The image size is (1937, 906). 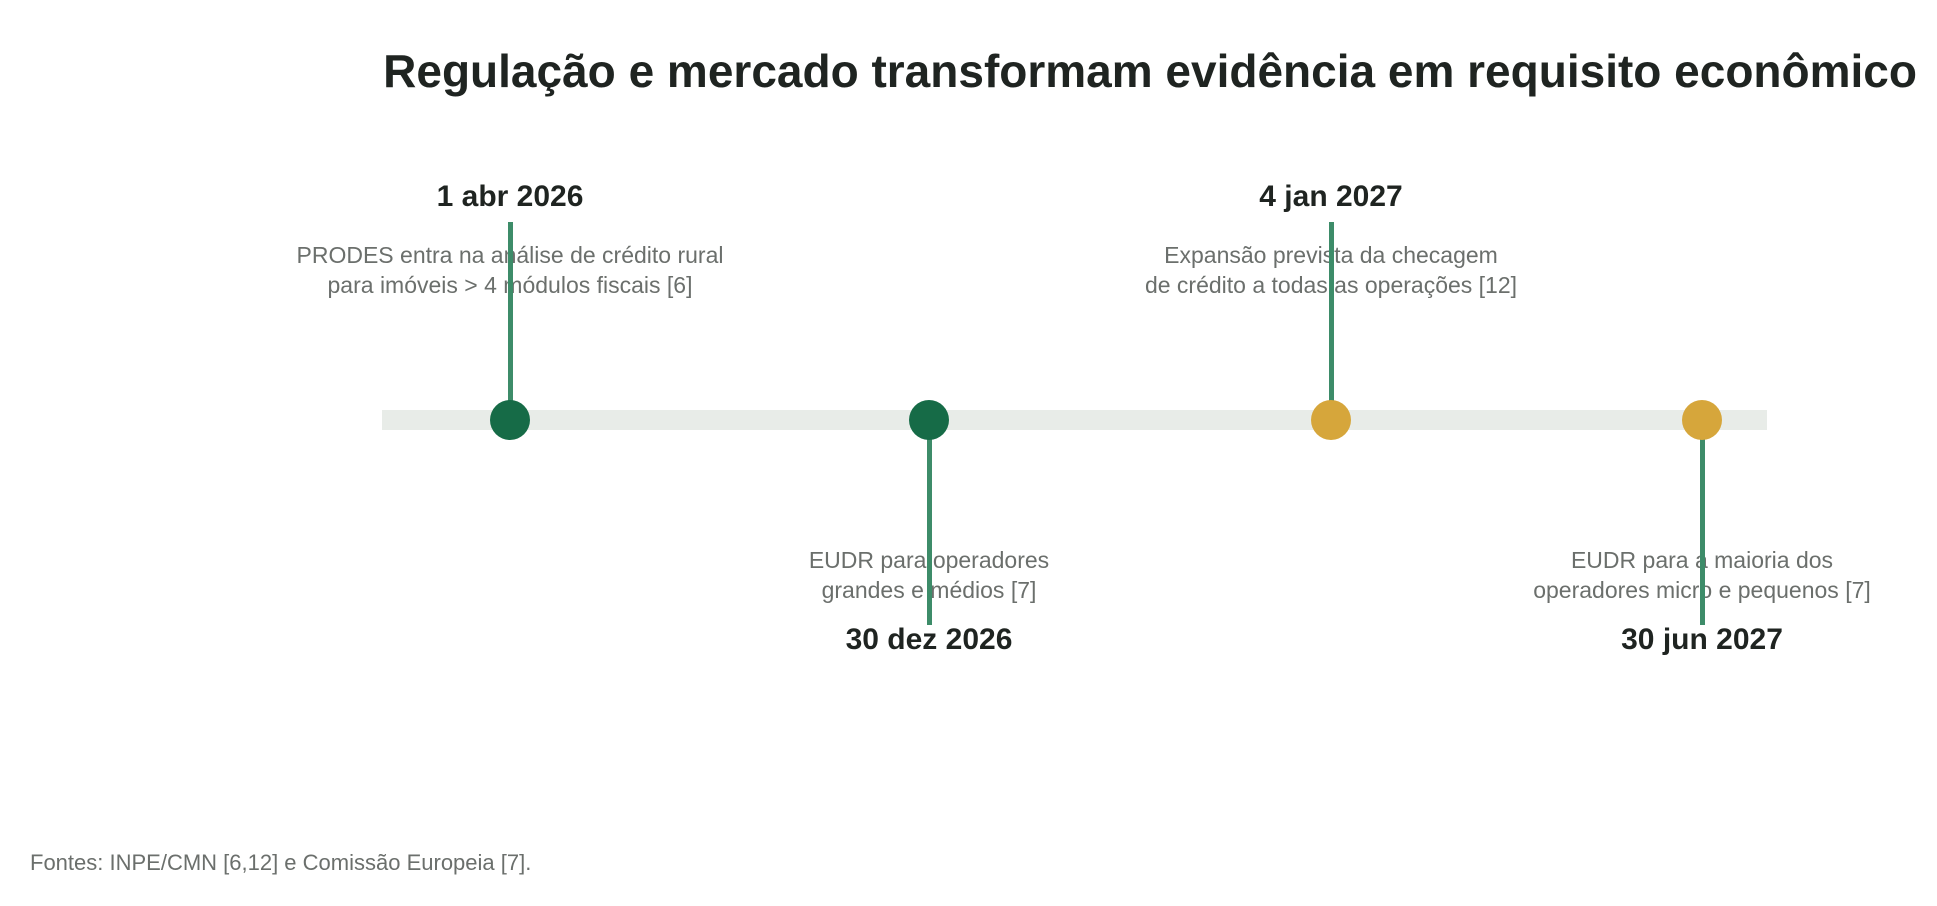 I want to click on milestone-date: 1 abr 2026, so click(x=510, y=196).